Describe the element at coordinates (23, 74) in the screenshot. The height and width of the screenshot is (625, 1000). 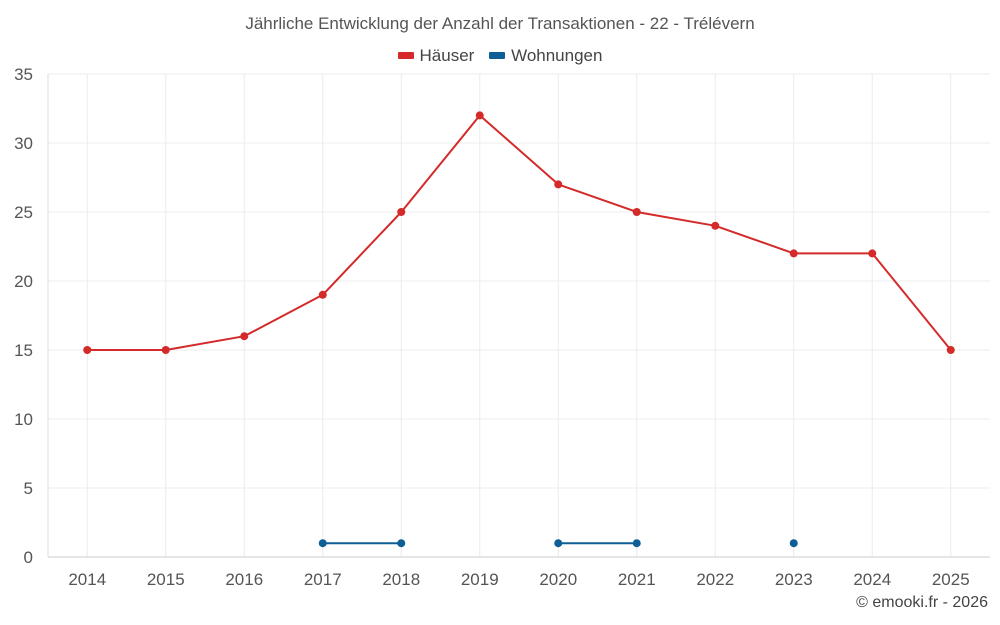
I see `y-tick-label-35: 35` at that location.